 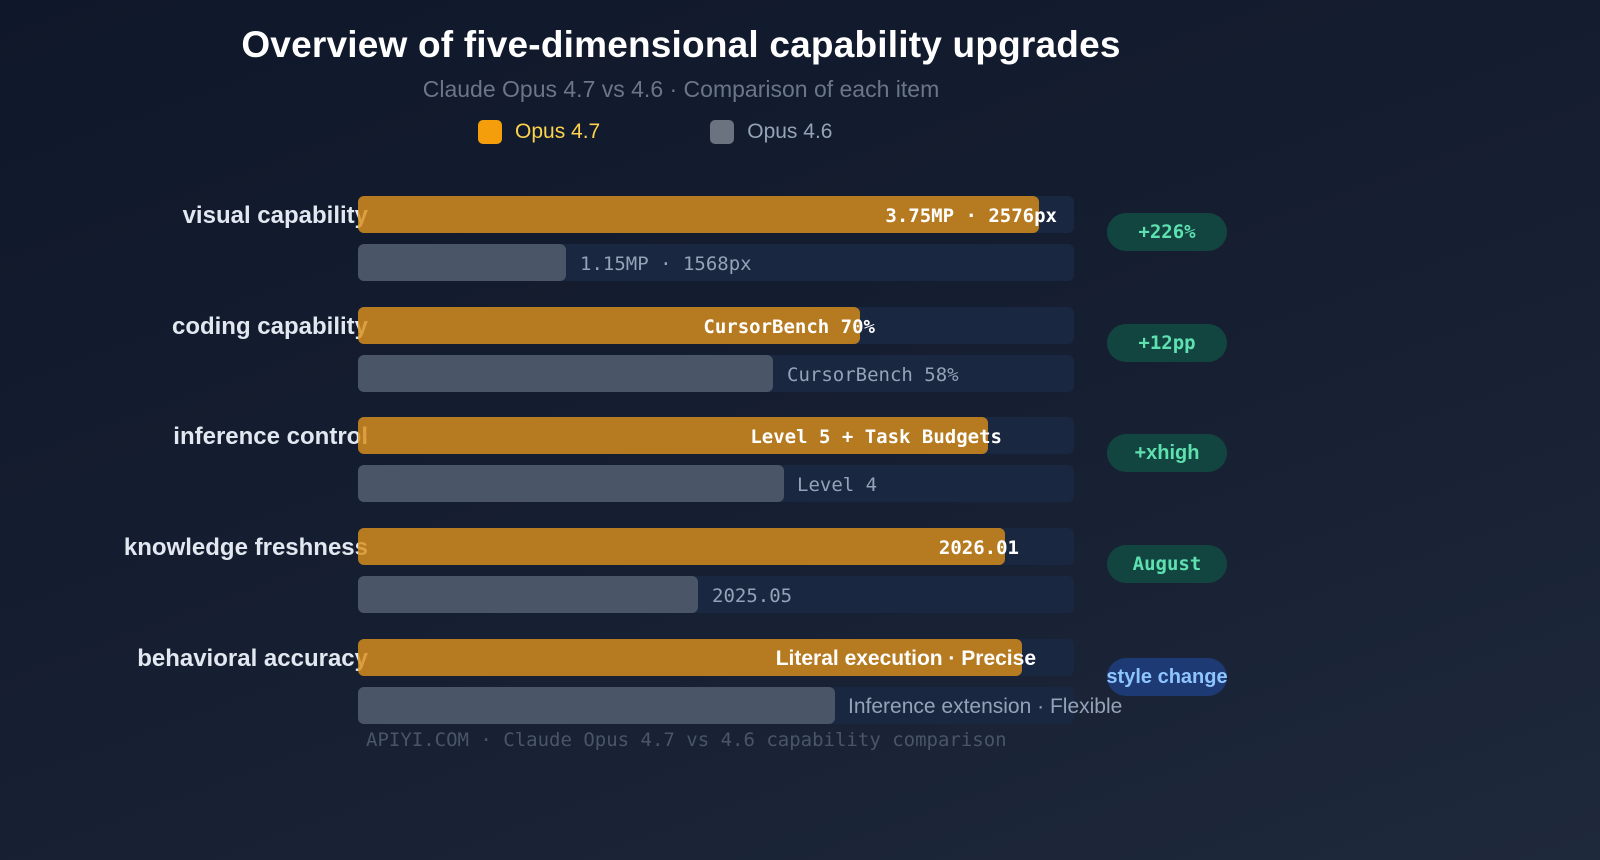 I want to click on delta-badge: +xhigh, so click(x=1167, y=453).